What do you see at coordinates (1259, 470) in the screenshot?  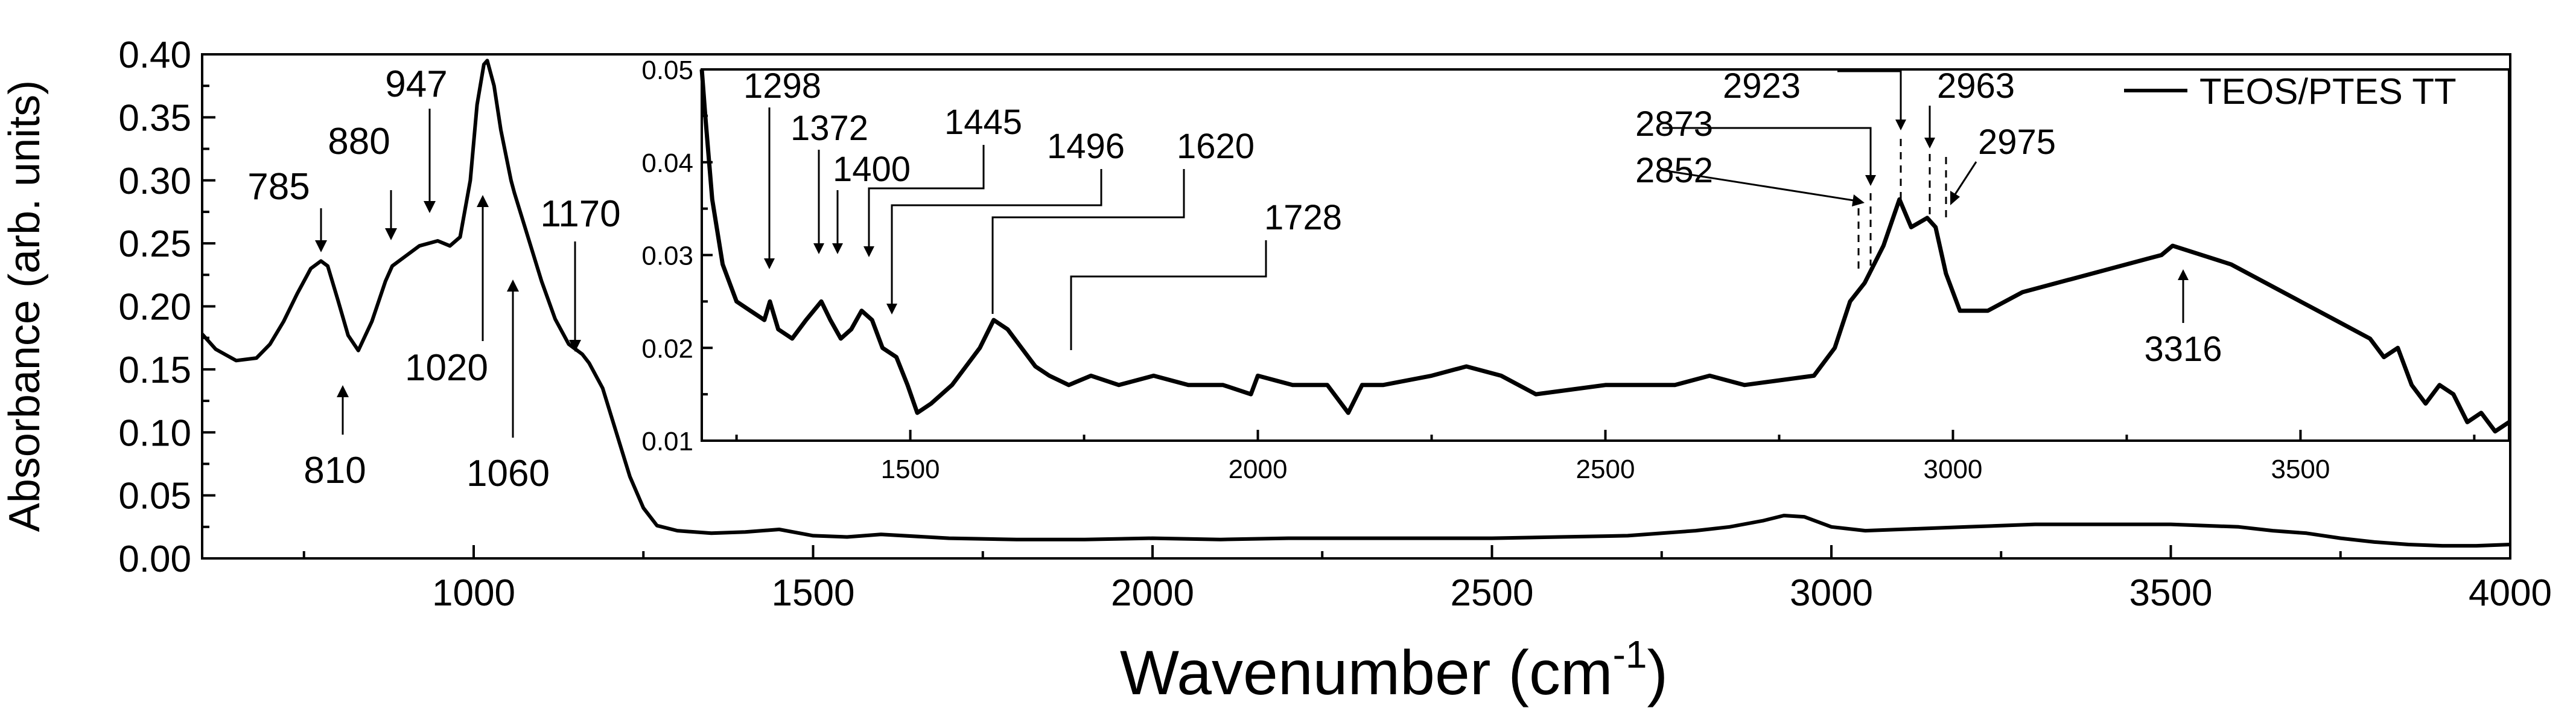 I see `inset-x-tick-label: 2000` at bounding box center [1259, 470].